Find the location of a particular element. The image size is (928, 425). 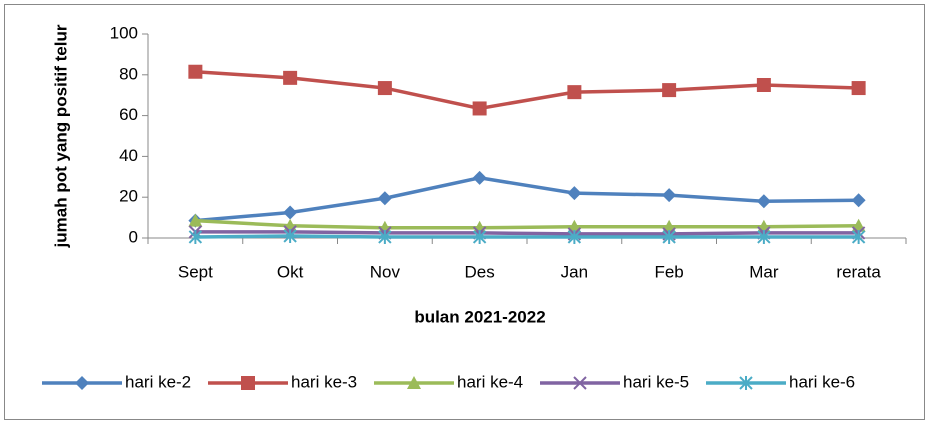

x-tick-label: Okt is located at coordinates (290, 271).